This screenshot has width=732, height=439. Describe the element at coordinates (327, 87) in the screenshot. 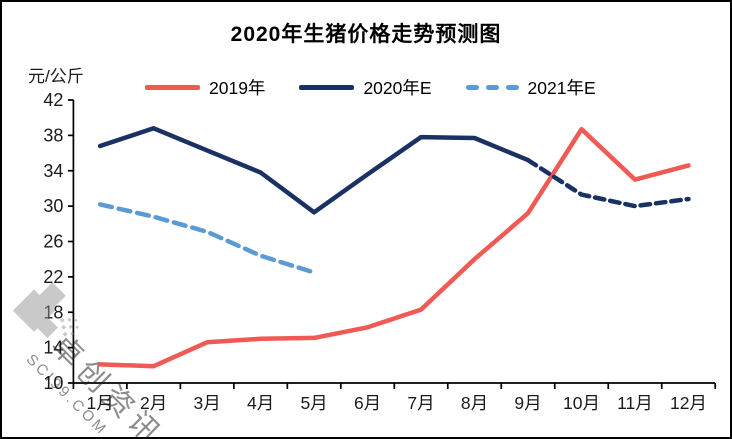

I see `legend-swatch-2020e-line` at that location.